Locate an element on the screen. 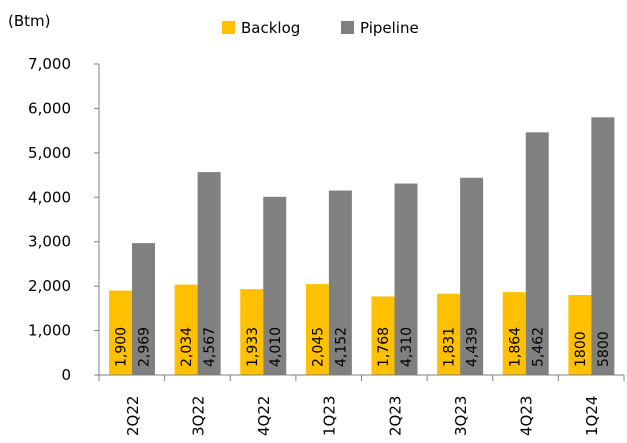 This screenshot has height=443, width=627. data-label-pipeline-4q22: 4,010 is located at coordinates (276, 347).